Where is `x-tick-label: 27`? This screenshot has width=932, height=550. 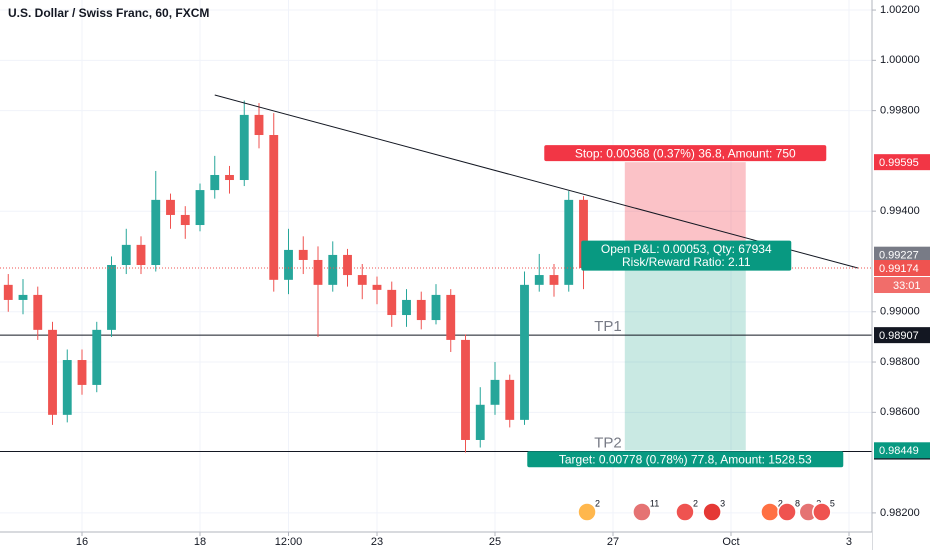 x-tick-label: 27 is located at coordinates (613, 542).